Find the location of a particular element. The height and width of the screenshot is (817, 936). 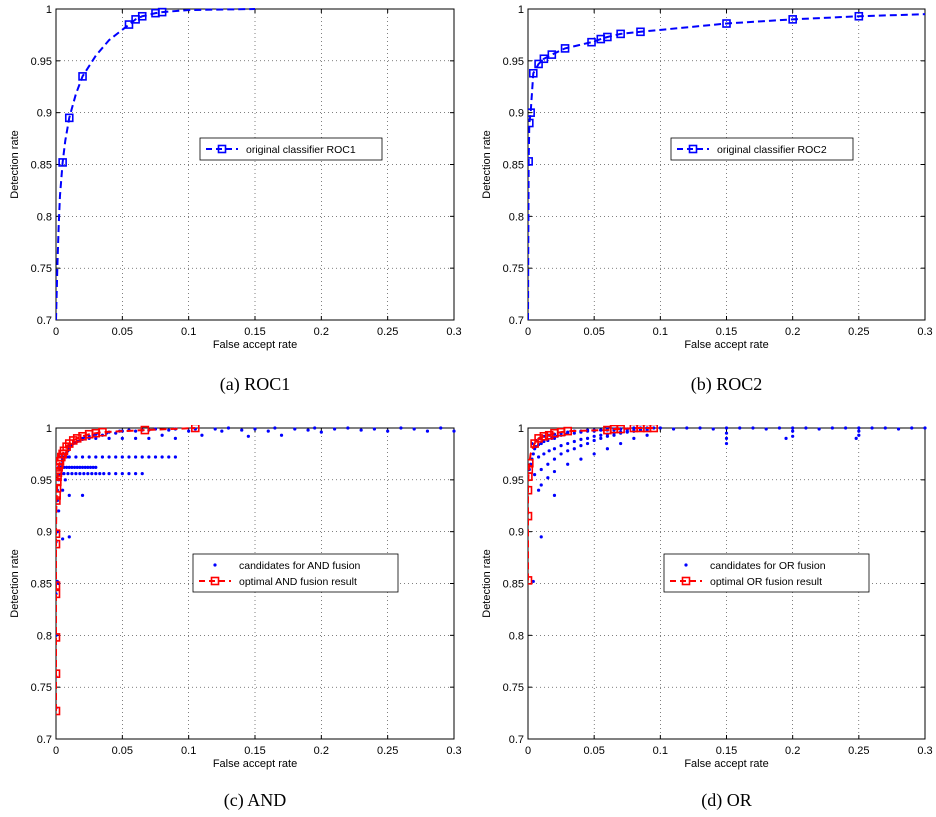

series-line is located at coordinates (156, 164).